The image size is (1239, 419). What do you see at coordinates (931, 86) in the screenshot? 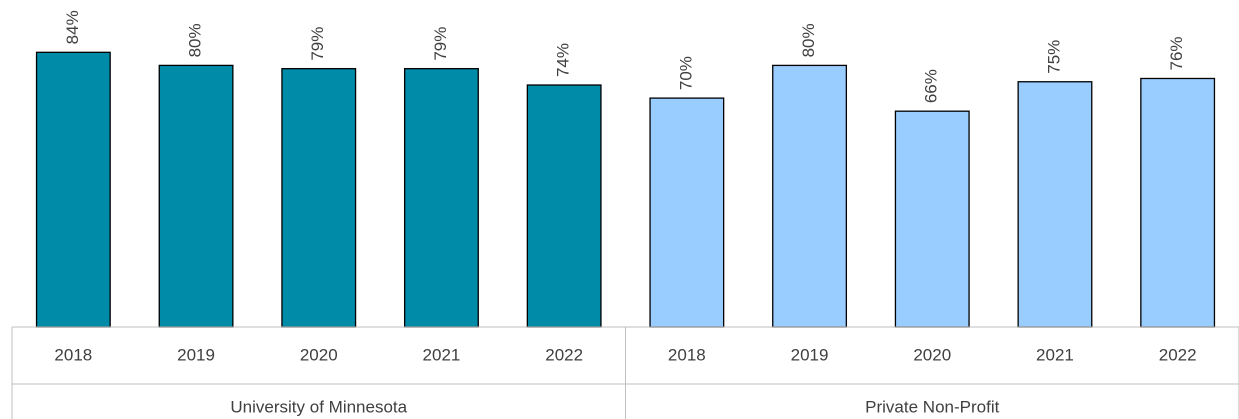
I see `value-label: 66%` at bounding box center [931, 86].